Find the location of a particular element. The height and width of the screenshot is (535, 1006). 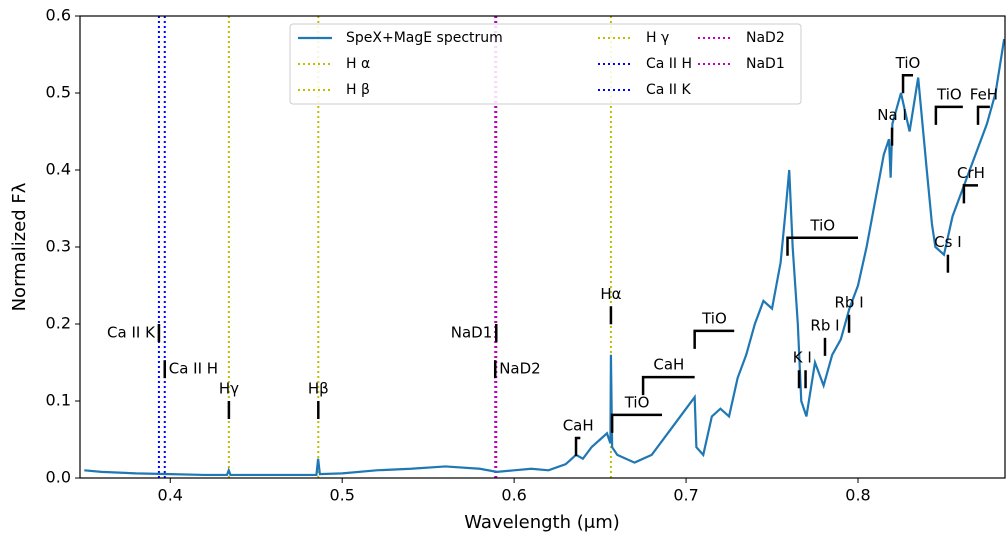

x-axis-label: Wavelength (μm) is located at coordinates (542, 522).